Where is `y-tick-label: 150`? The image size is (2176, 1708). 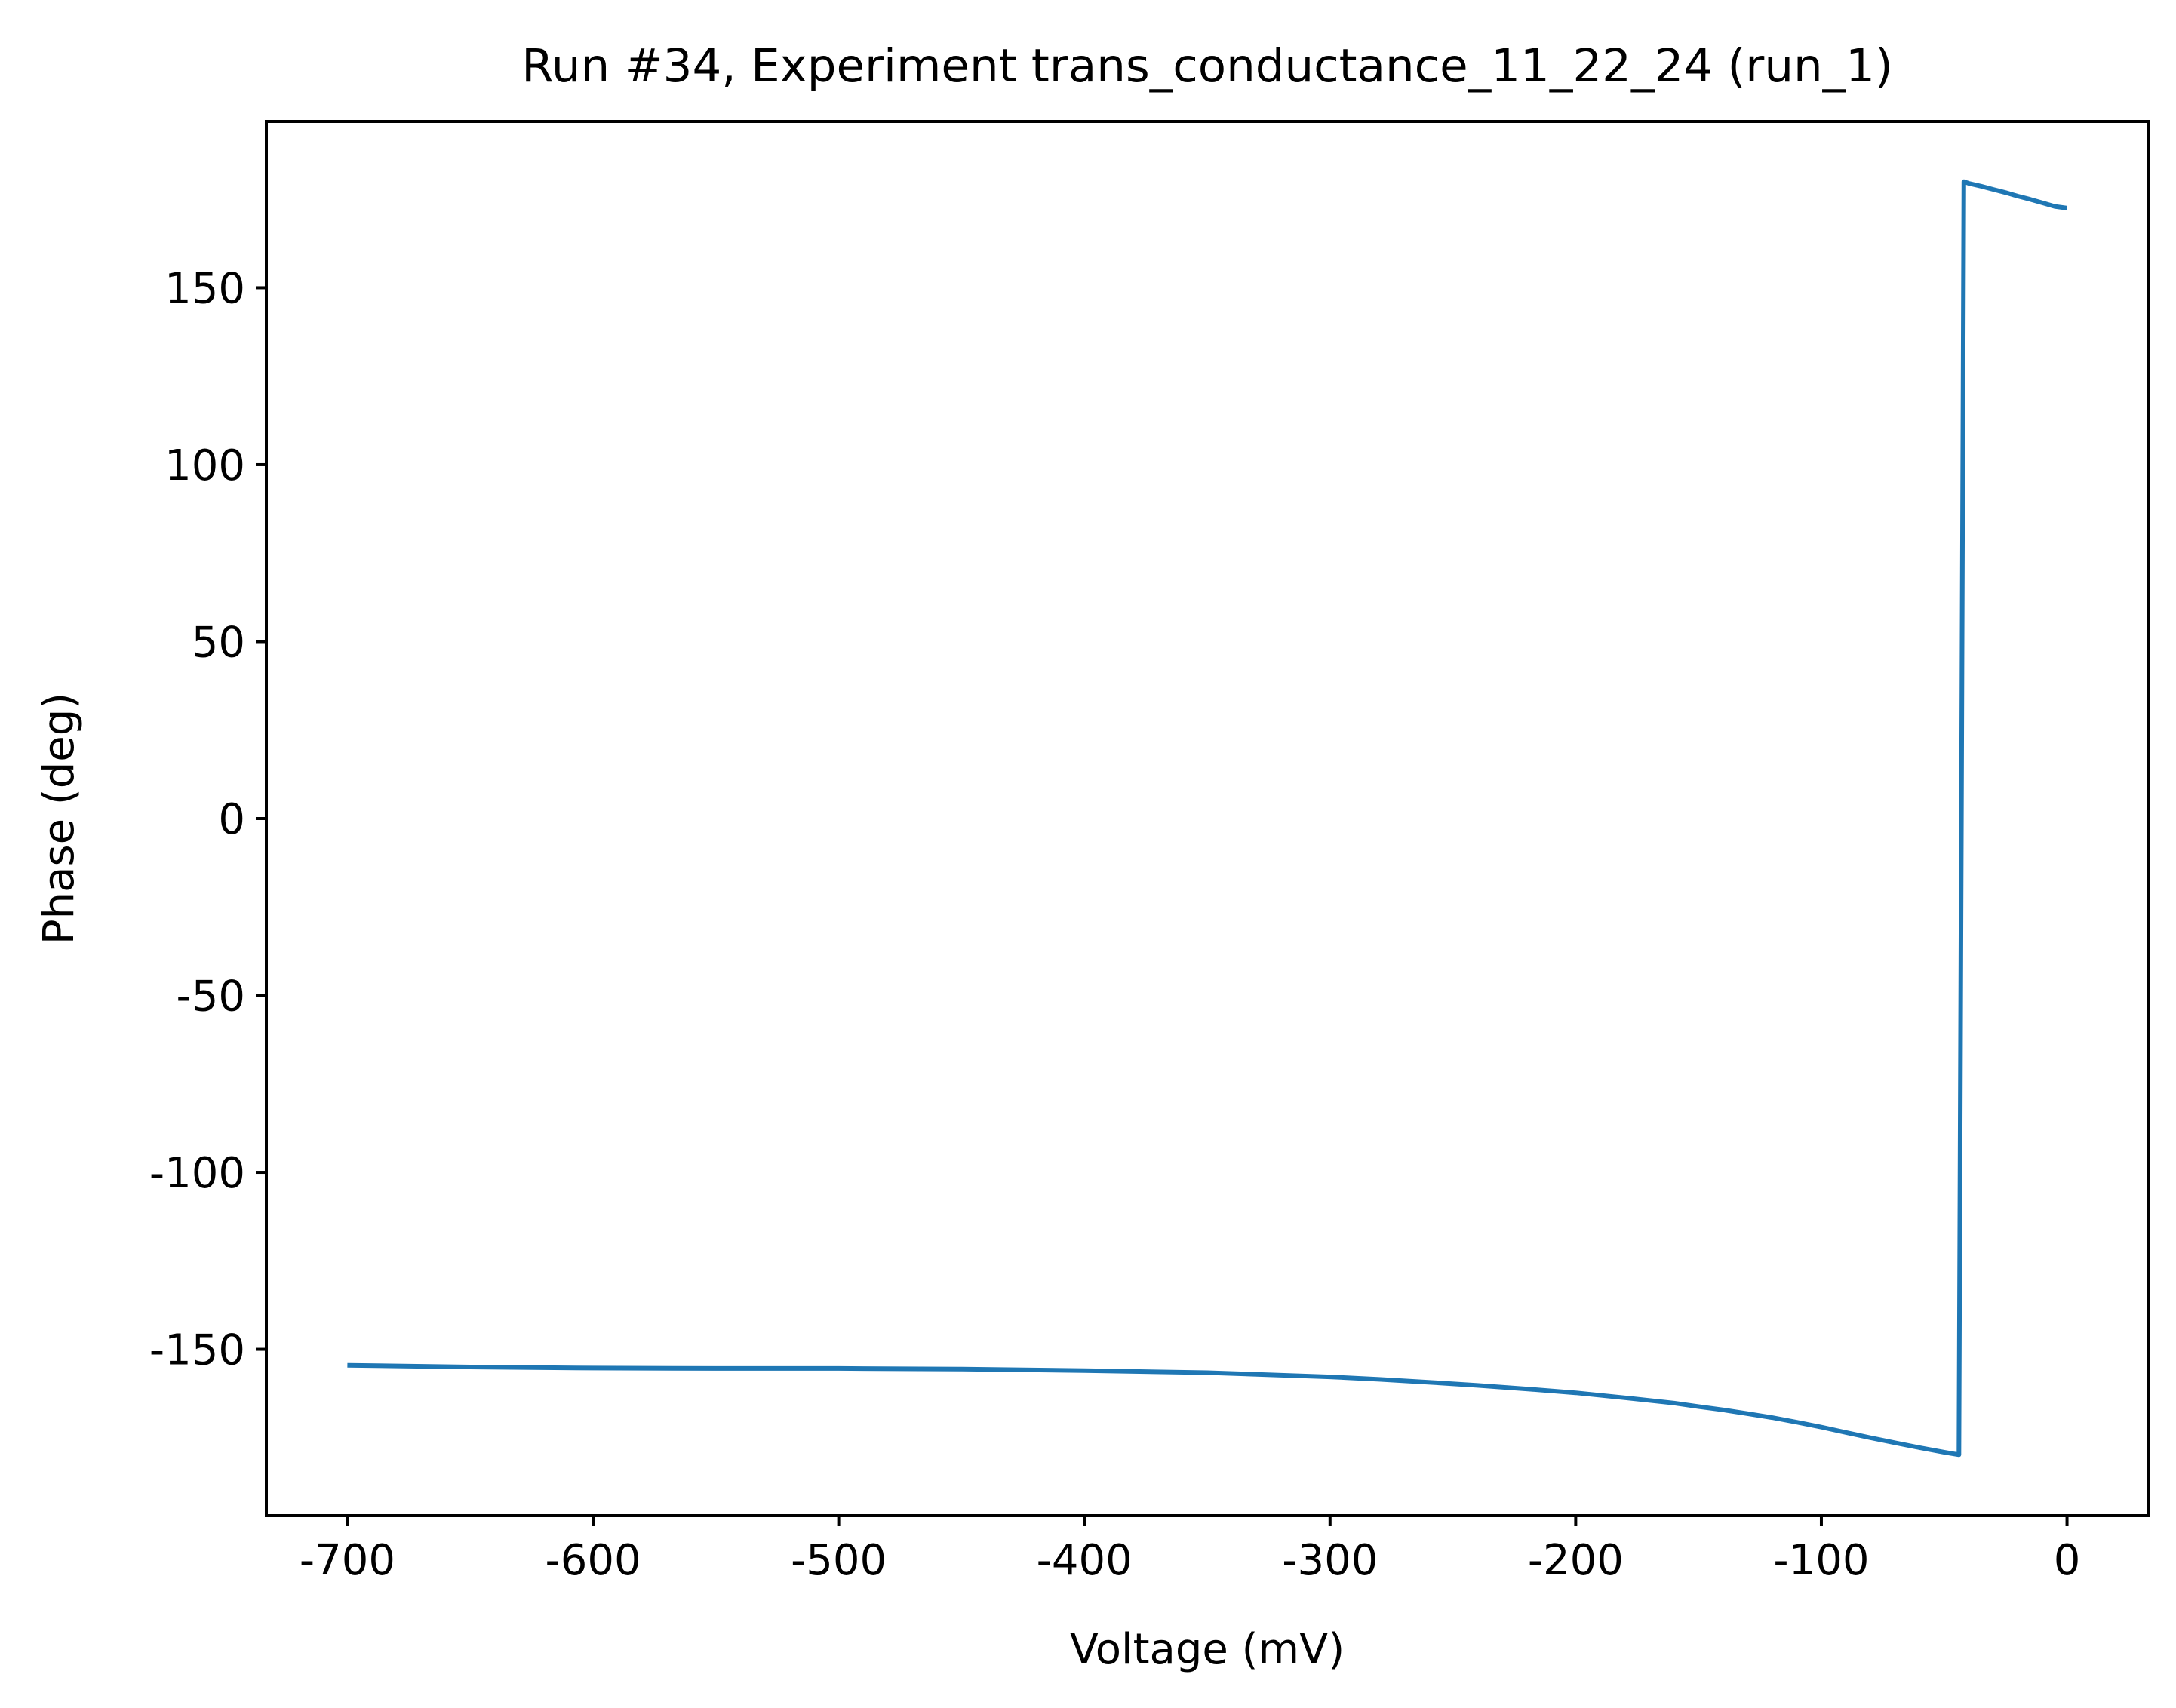 y-tick-label: 150 is located at coordinates (205, 288).